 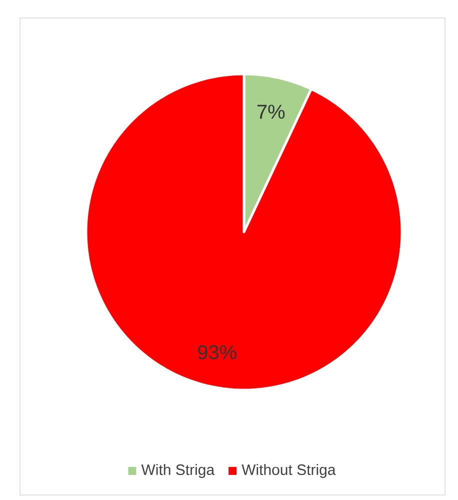 I want to click on legend-label: With Striga, so click(x=178, y=471).